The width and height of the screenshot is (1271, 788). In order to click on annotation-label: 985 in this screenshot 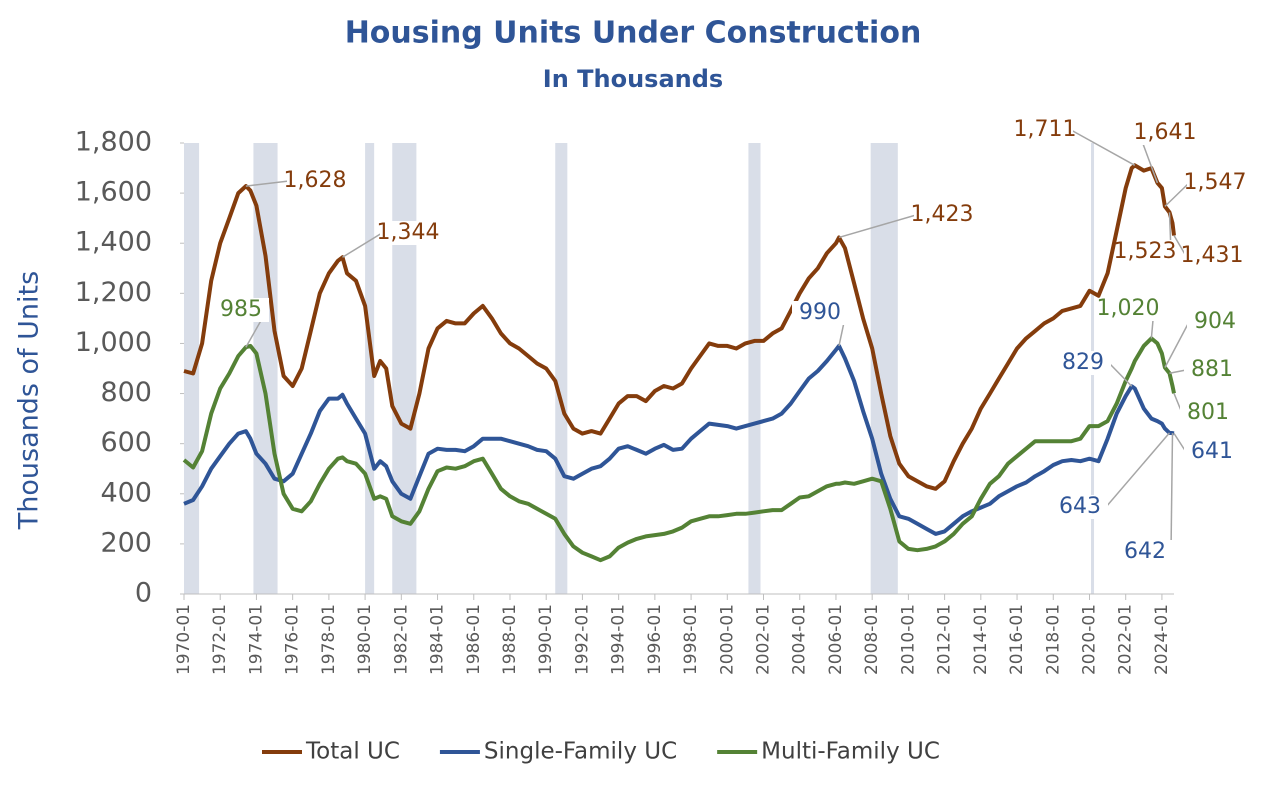, I will do `click(241, 309)`.